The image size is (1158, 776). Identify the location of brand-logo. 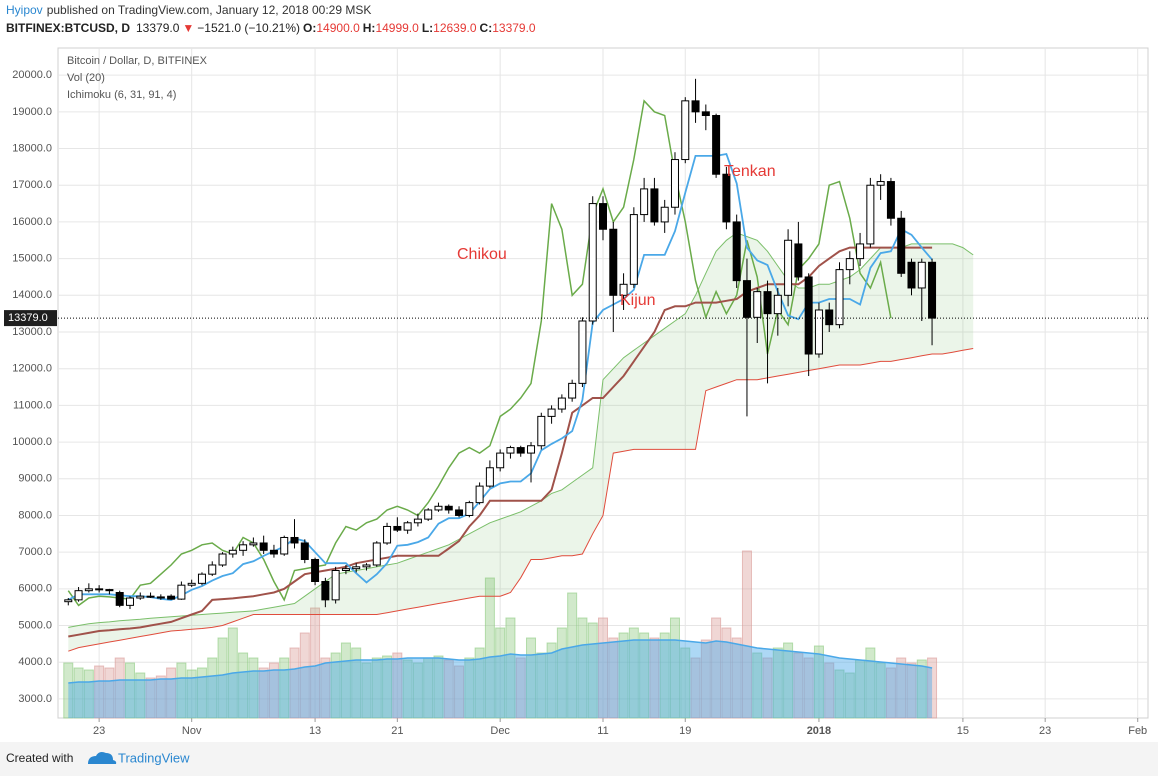
(102, 758).